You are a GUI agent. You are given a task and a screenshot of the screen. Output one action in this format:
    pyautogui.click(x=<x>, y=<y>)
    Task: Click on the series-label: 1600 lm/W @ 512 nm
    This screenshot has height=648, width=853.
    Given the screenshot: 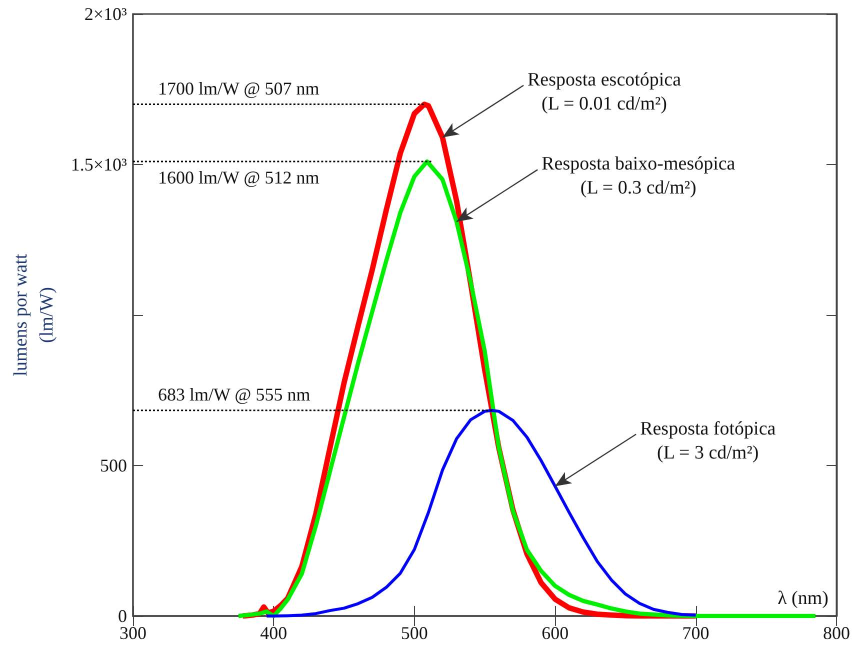 What is the action you would take?
    pyautogui.click(x=239, y=177)
    